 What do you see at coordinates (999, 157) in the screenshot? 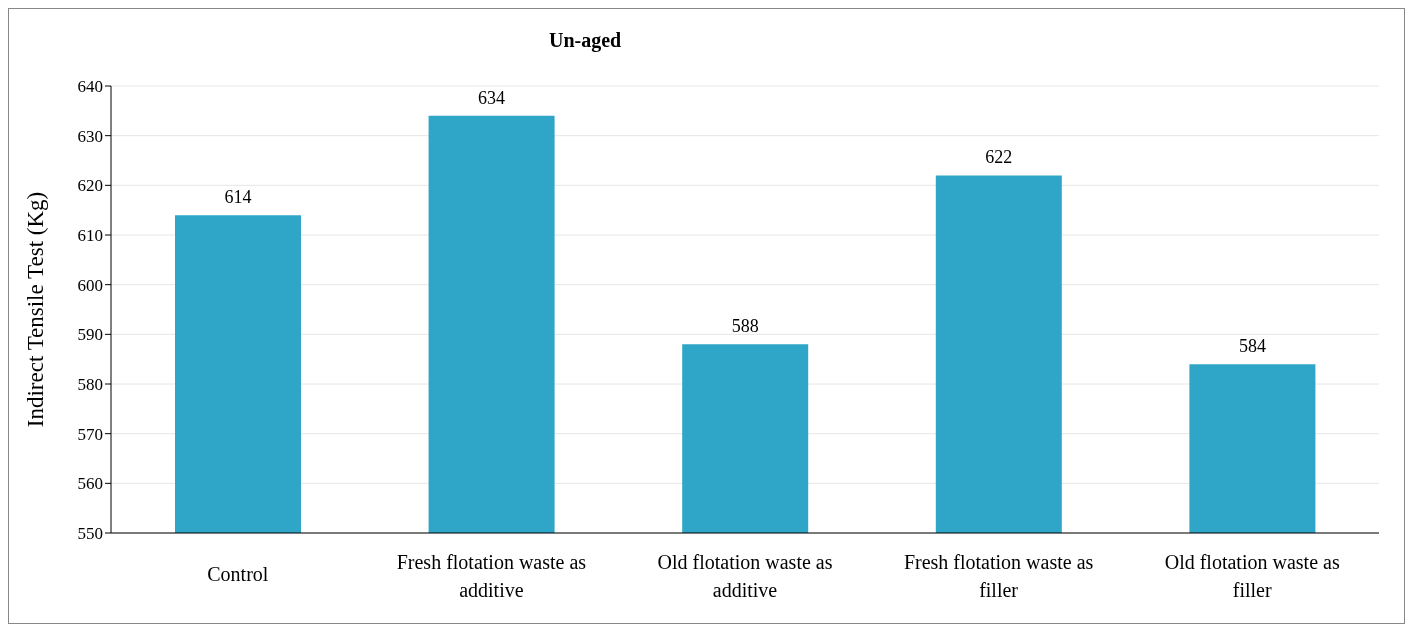
I see `data-label: 622` at bounding box center [999, 157].